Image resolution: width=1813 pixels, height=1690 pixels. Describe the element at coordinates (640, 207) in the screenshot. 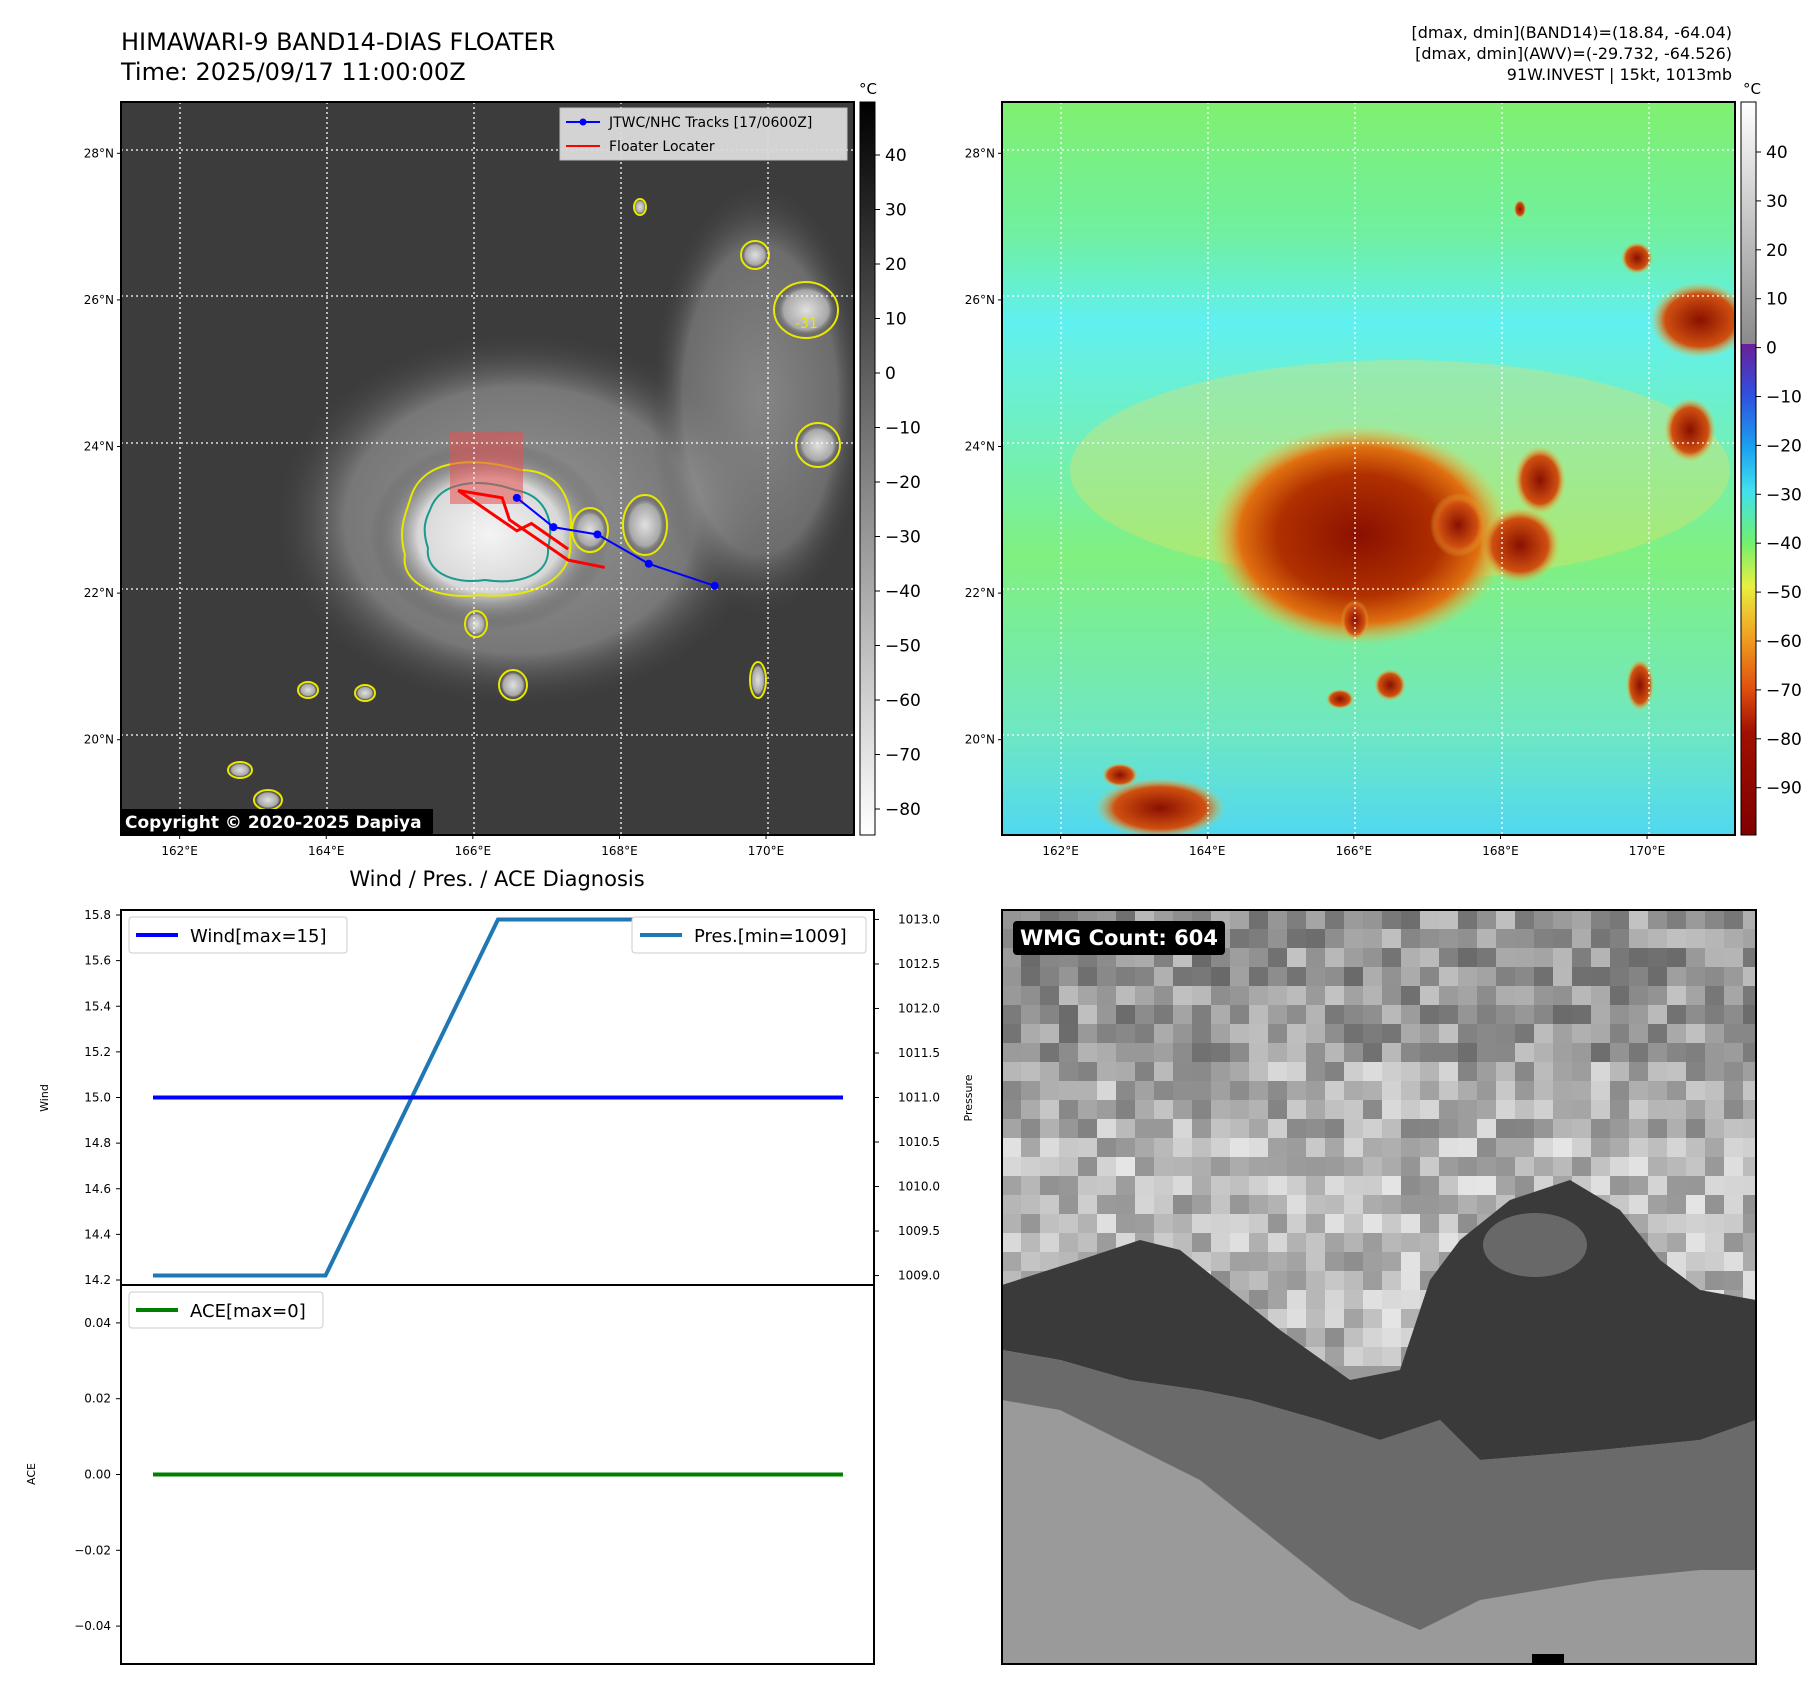

I see `contour-cell-far-n` at that location.